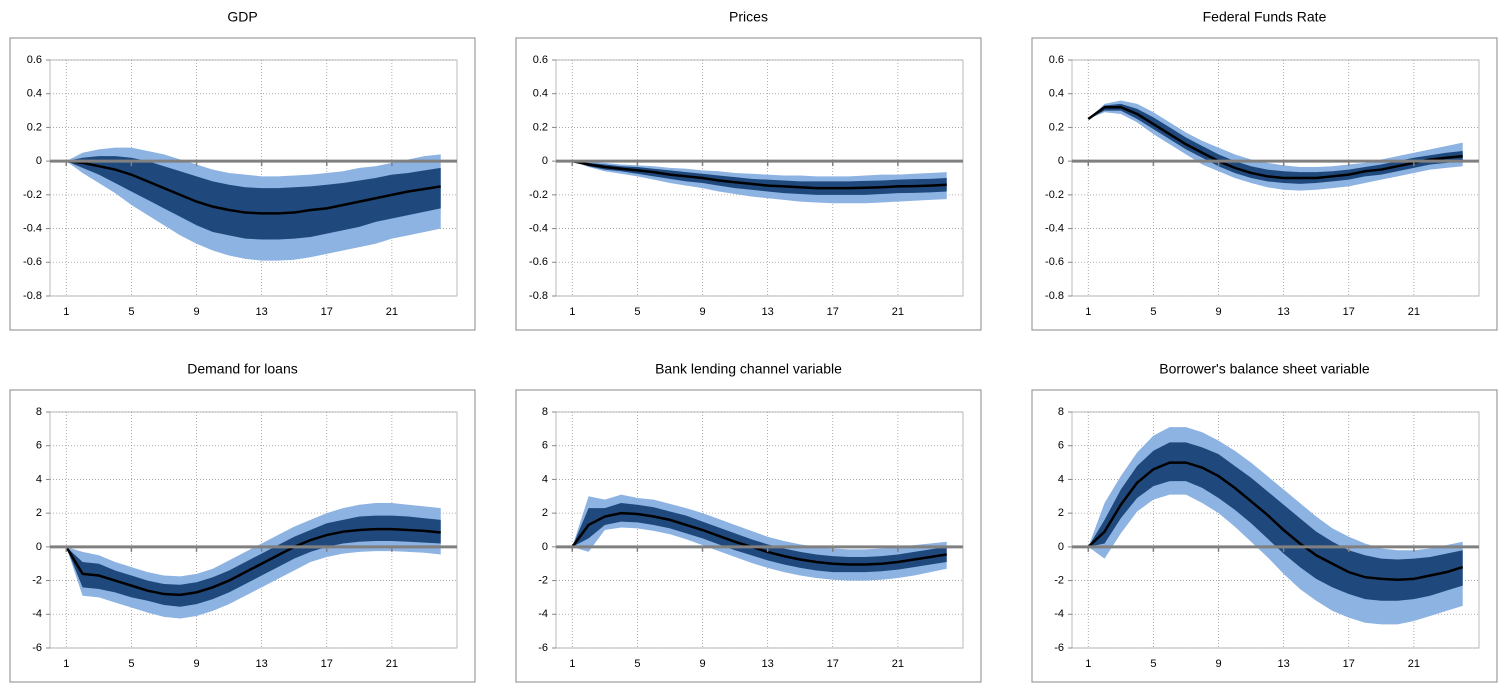 The width and height of the screenshot is (1512, 683). I want to click on chart-title: Borrower's balance sheet variable, so click(1264, 369).